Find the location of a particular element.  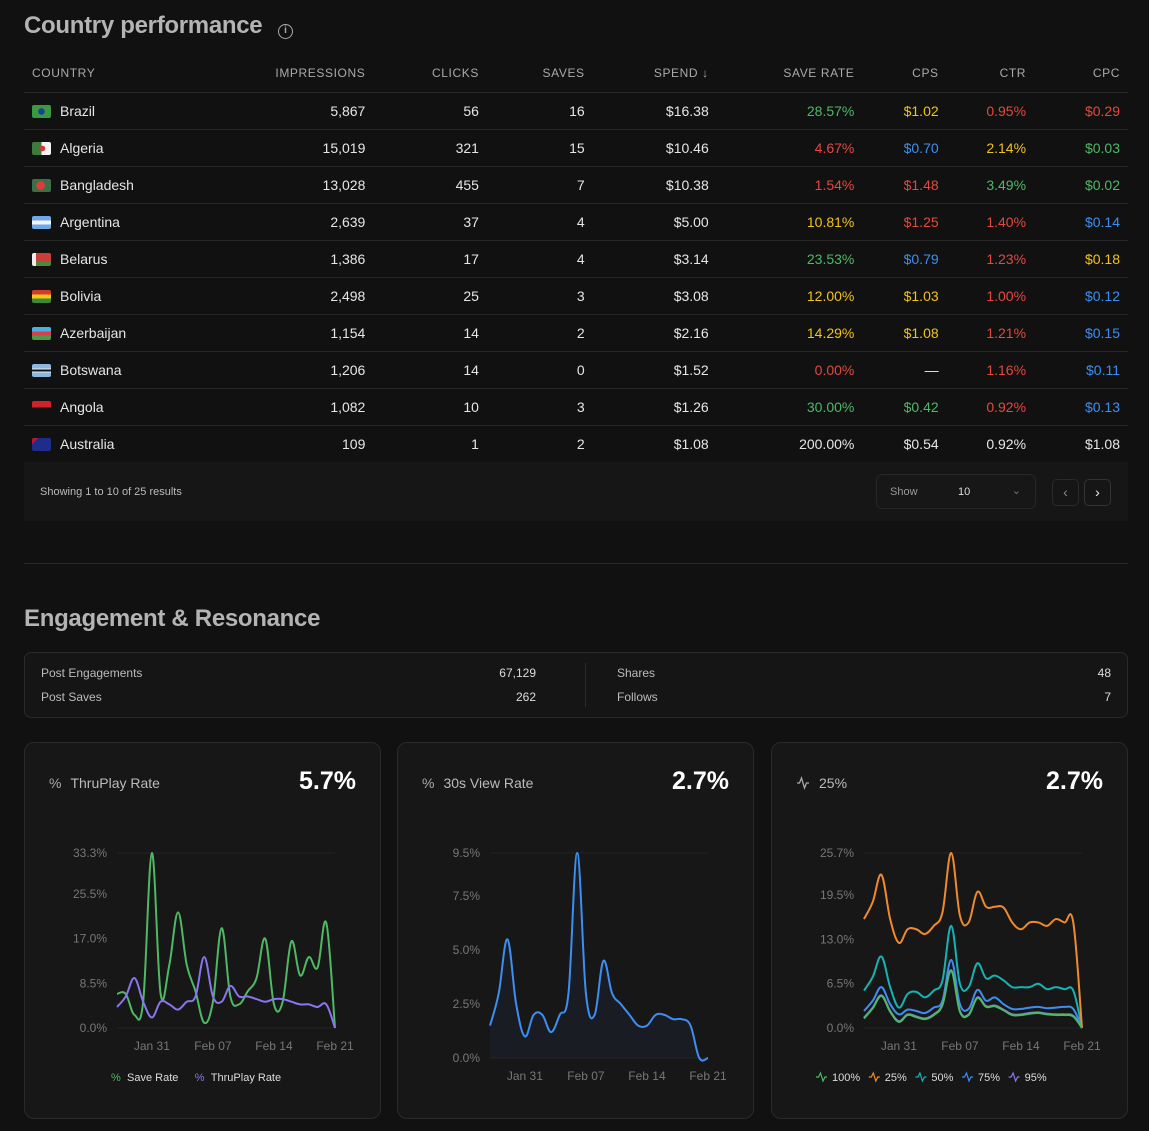

country-name: Azerbaijan is located at coordinates (93, 332).